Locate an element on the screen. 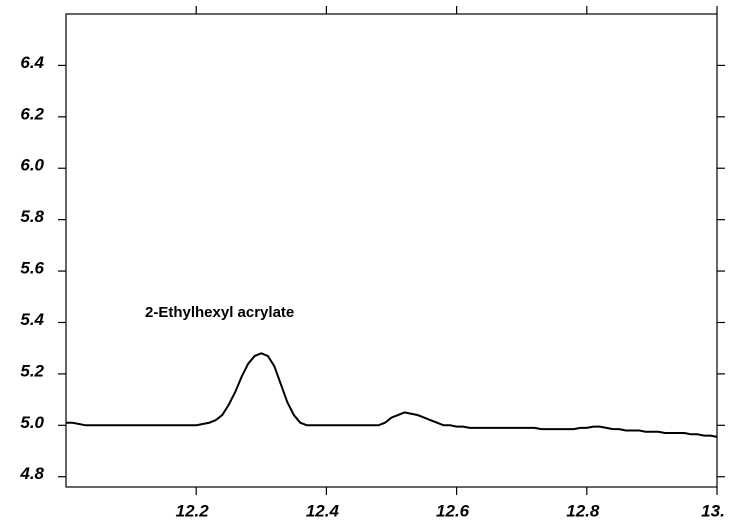  chromatogram-trace is located at coordinates (392, 395).